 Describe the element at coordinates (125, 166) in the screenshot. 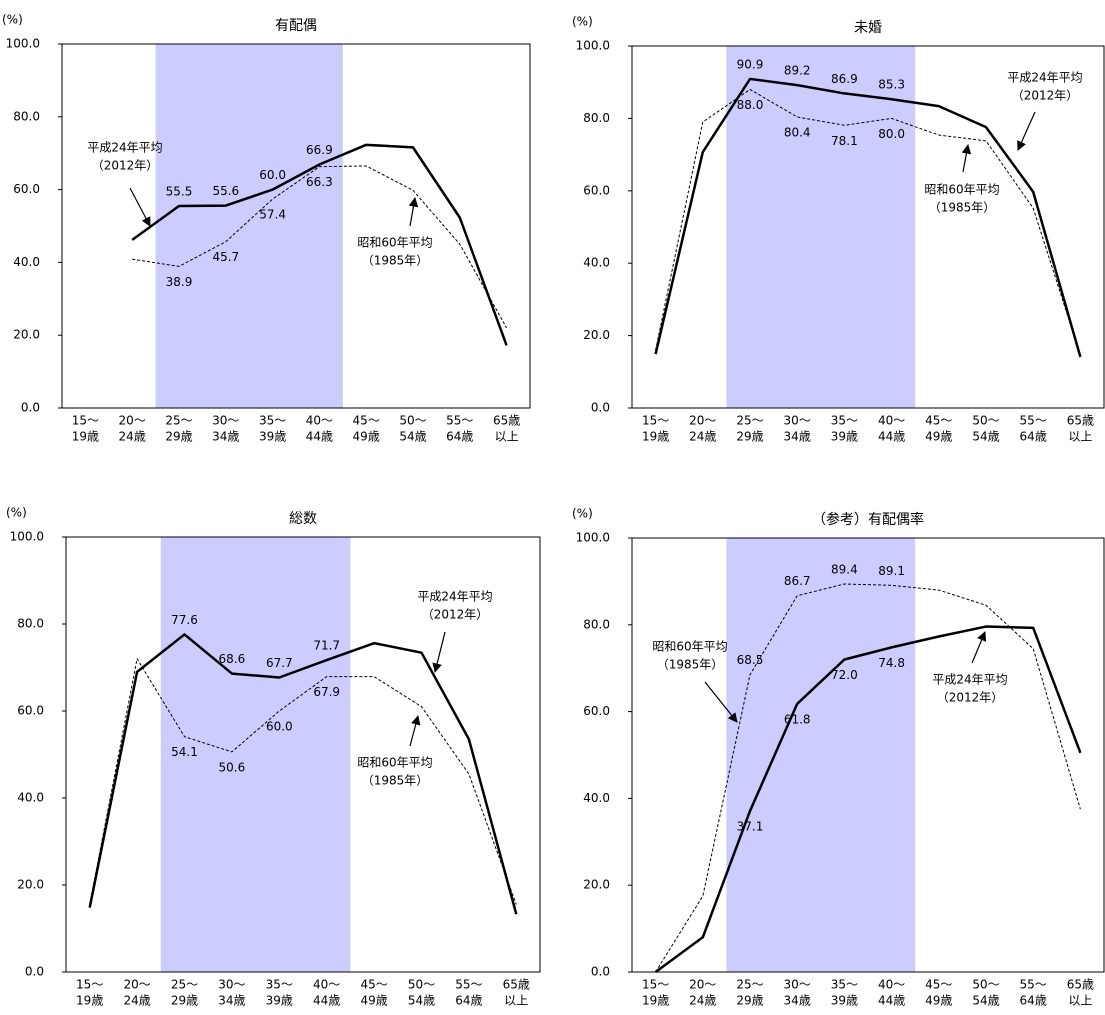

I see `series-year-label: （2012年）` at that location.